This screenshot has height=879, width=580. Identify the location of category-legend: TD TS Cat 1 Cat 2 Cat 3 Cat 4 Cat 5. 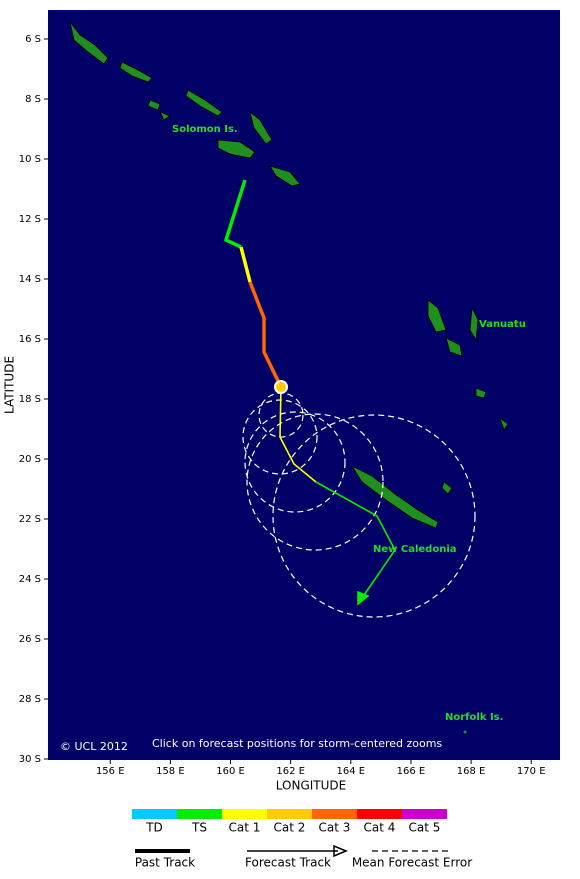
(289, 822).